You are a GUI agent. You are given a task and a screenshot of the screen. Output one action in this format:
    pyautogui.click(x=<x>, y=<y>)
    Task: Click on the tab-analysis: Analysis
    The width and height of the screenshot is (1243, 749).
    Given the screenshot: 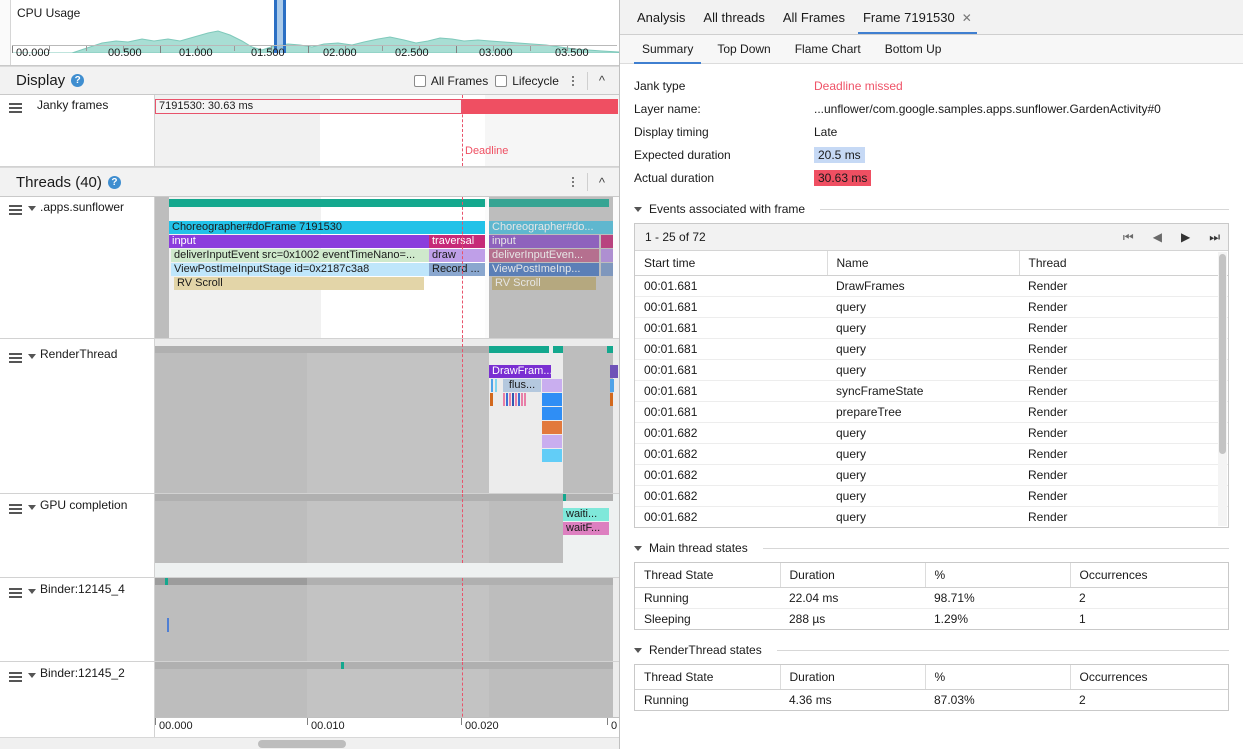 What is the action you would take?
    pyautogui.click(x=661, y=22)
    